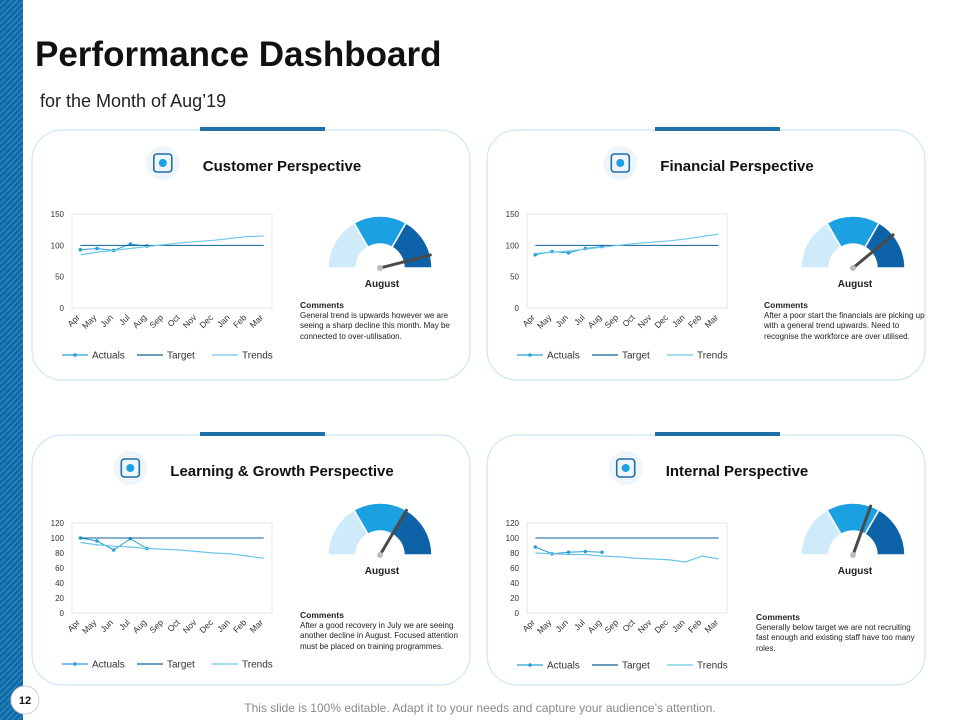 This screenshot has width=960, height=720. Describe the element at coordinates (58, 523) in the screenshot. I see `y-tick-label: 120` at that location.